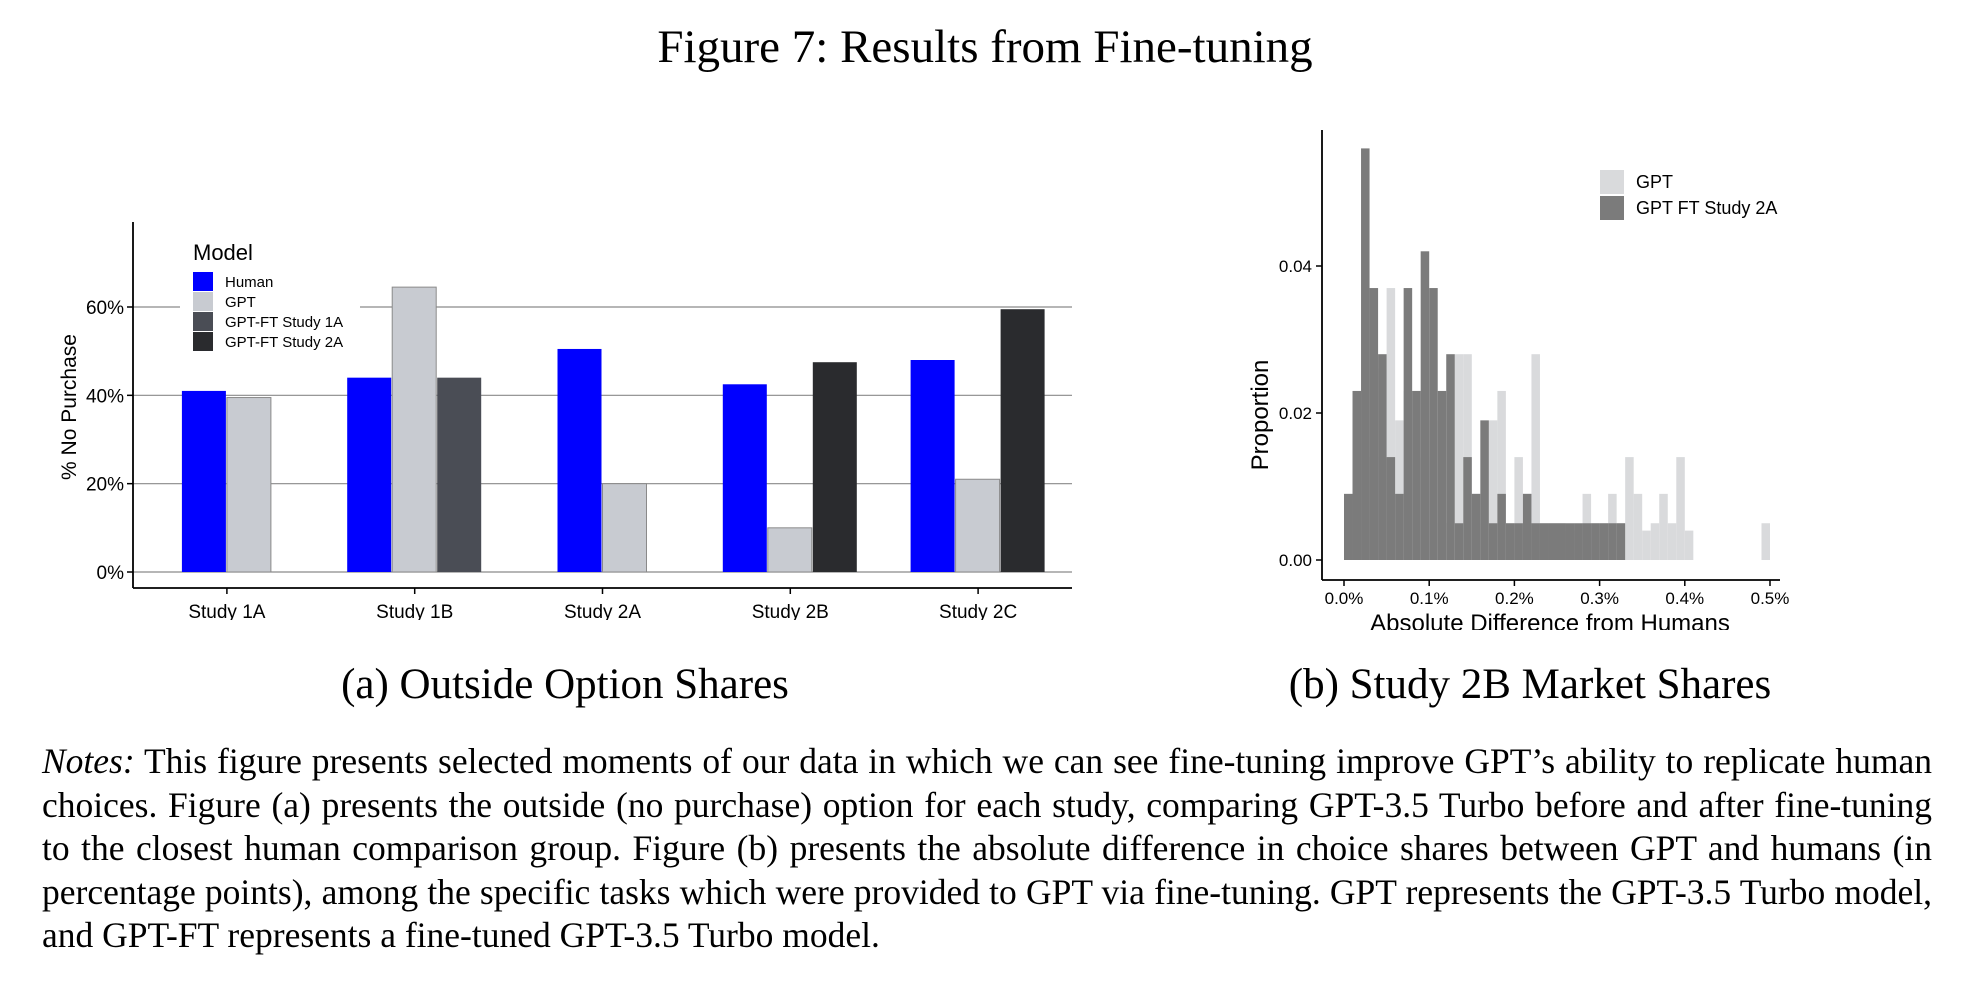  I want to click on x-tick-label: 0.2%, so click(1514, 598).